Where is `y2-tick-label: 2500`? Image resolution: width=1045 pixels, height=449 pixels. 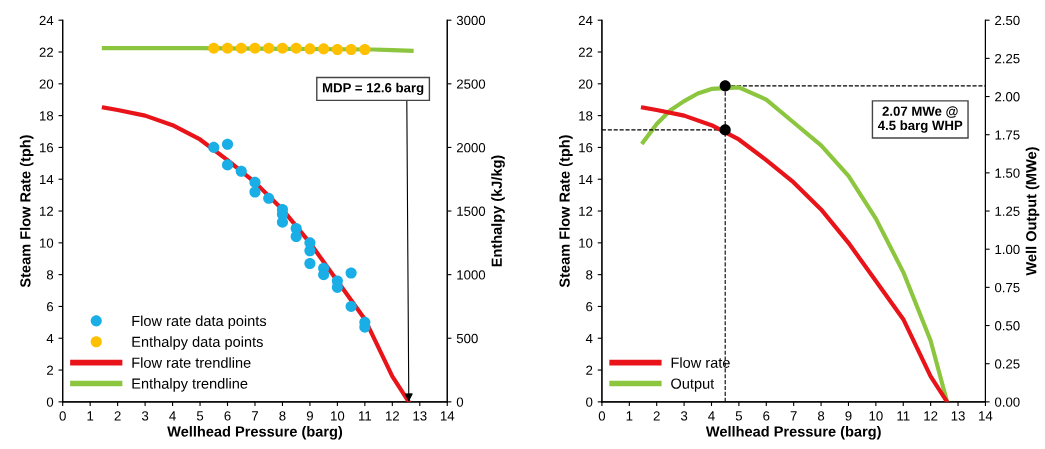
y2-tick-label: 2500 is located at coordinates (471, 84).